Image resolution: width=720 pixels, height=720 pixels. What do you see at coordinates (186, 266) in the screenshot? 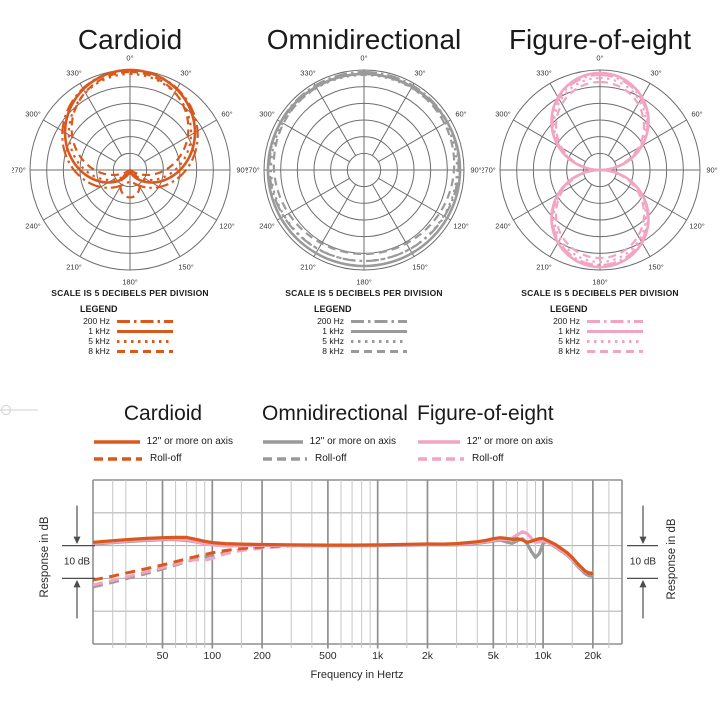
I see `polar-angle-label: 150°` at bounding box center [186, 266].